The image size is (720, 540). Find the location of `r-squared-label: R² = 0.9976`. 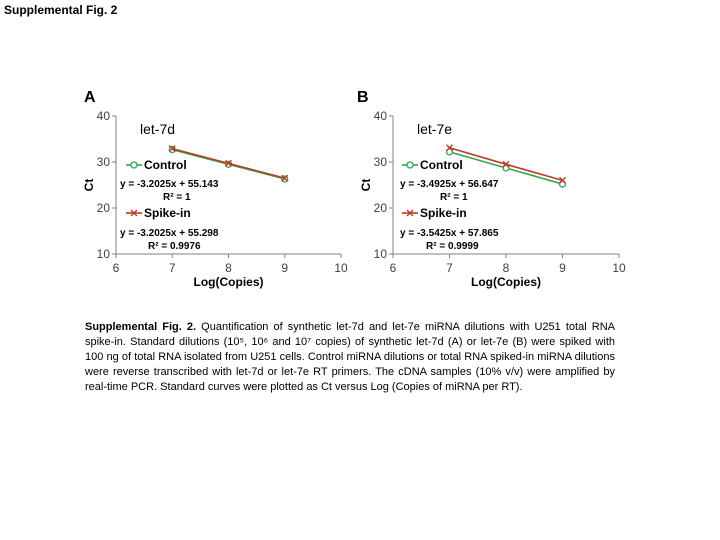

r-squared-label: R² = 0.9976 is located at coordinates (174, 246).